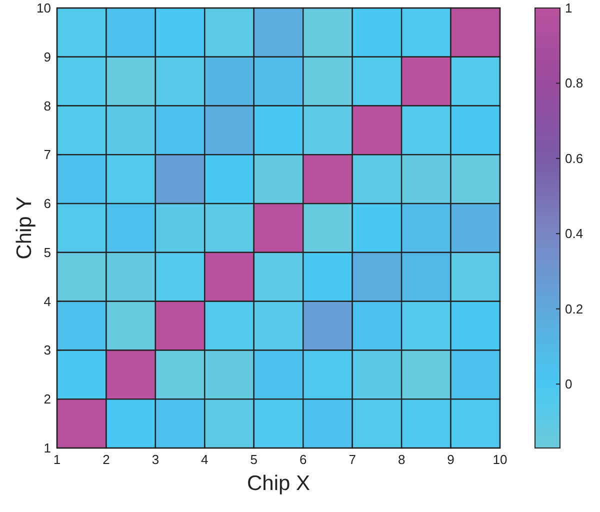  What do you see at coordinates (574, 308) in the screenshot?
I see `color-bar-label: 0.2` at bounding box center [574, 308].